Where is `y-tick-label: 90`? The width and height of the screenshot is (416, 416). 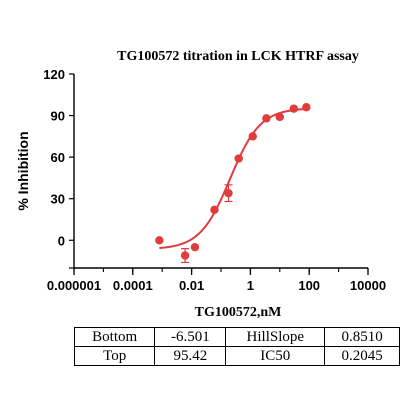 y-tick-label: 90 is located at coordinates (58, 116).